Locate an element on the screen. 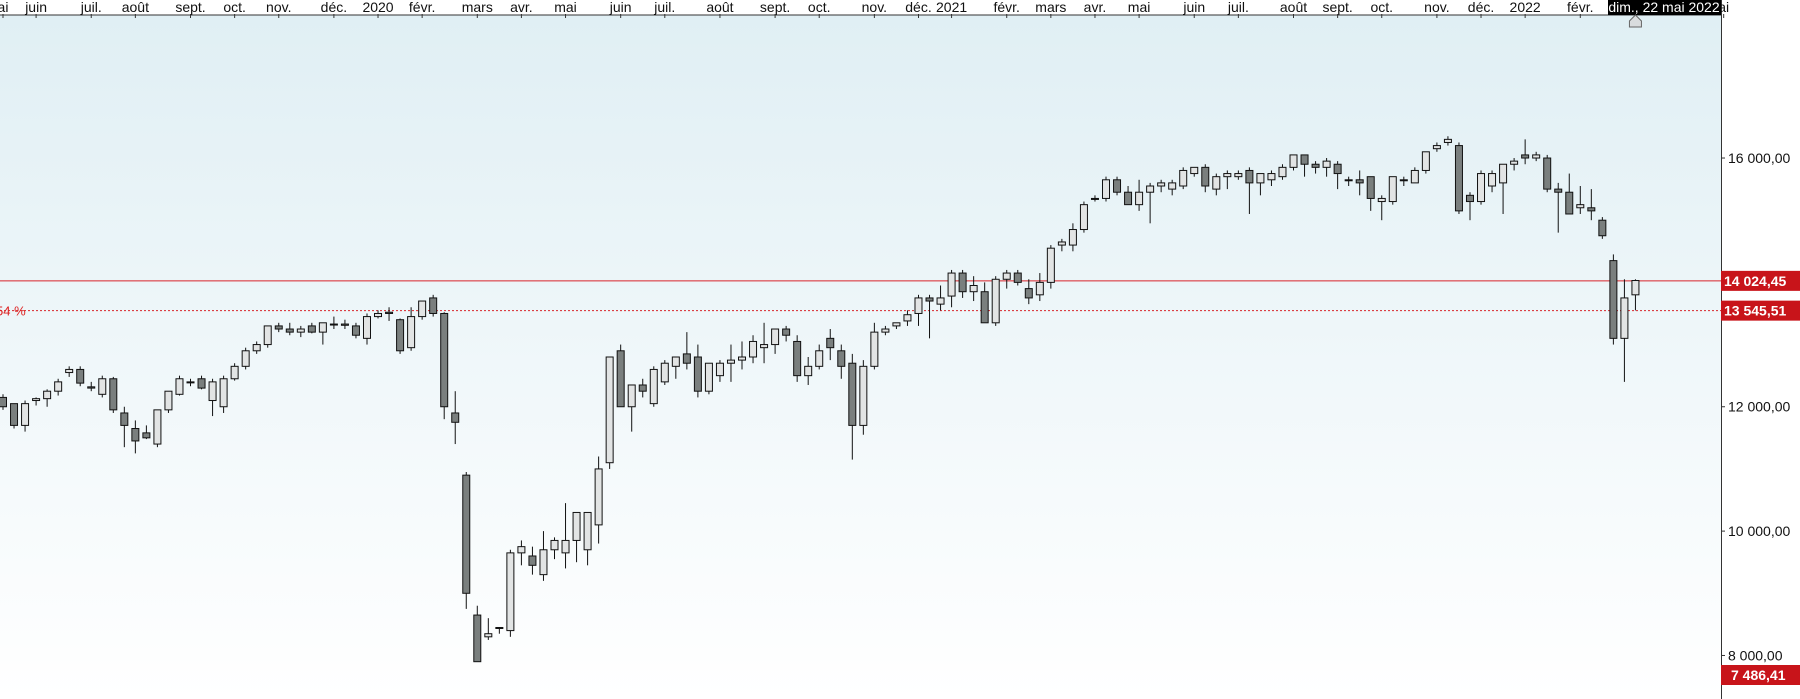  x-tick-label: févr. is located at coordinates (422, 7).